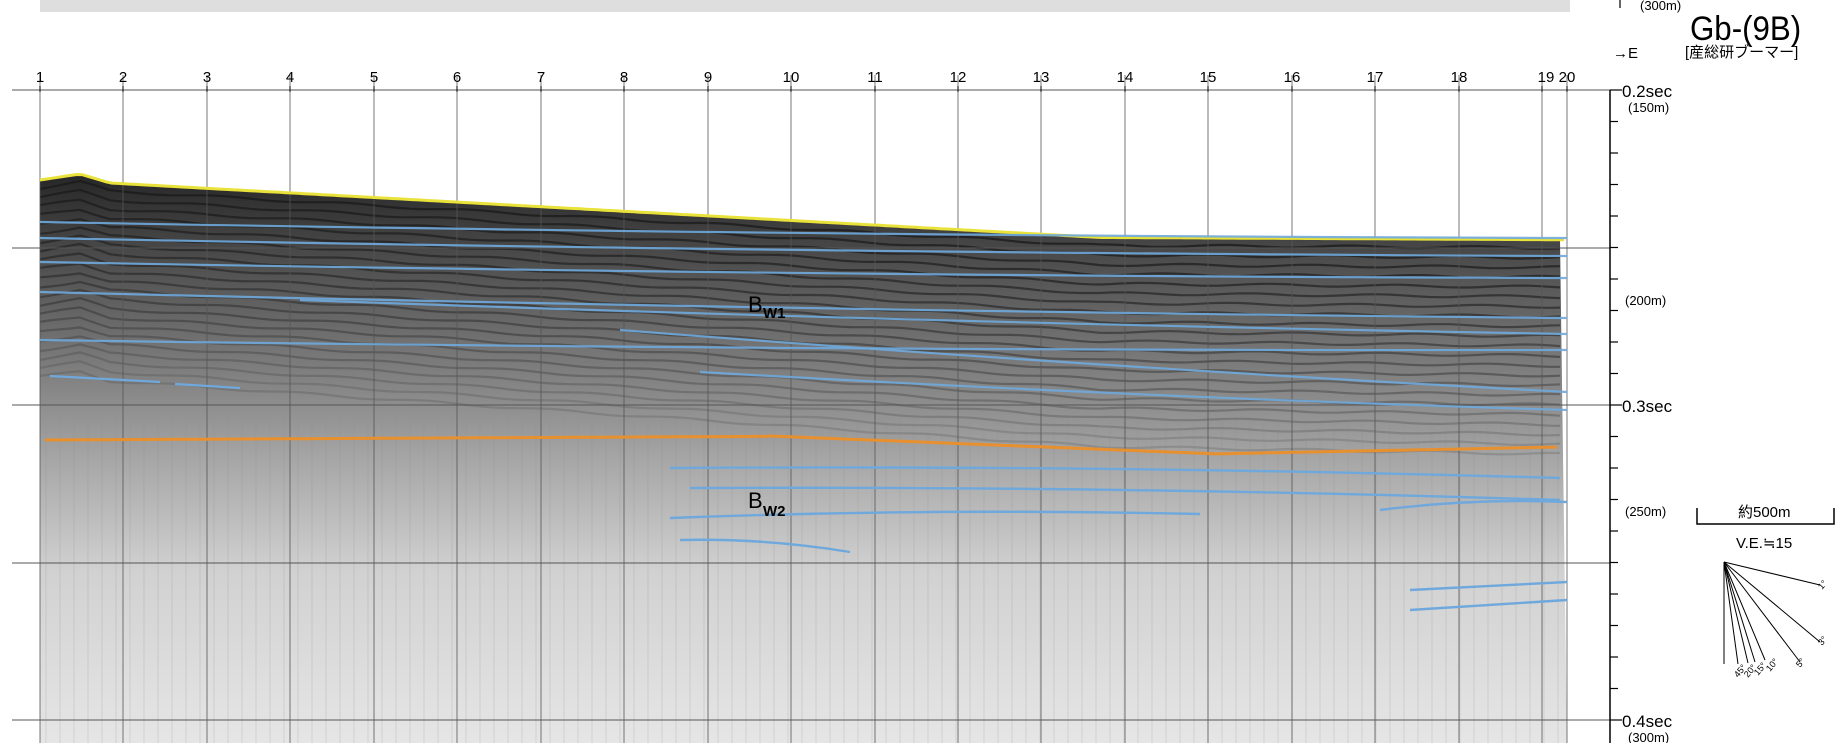 The image size is (1844, 743). I want to click on top-partial-section, so click(805, 6).